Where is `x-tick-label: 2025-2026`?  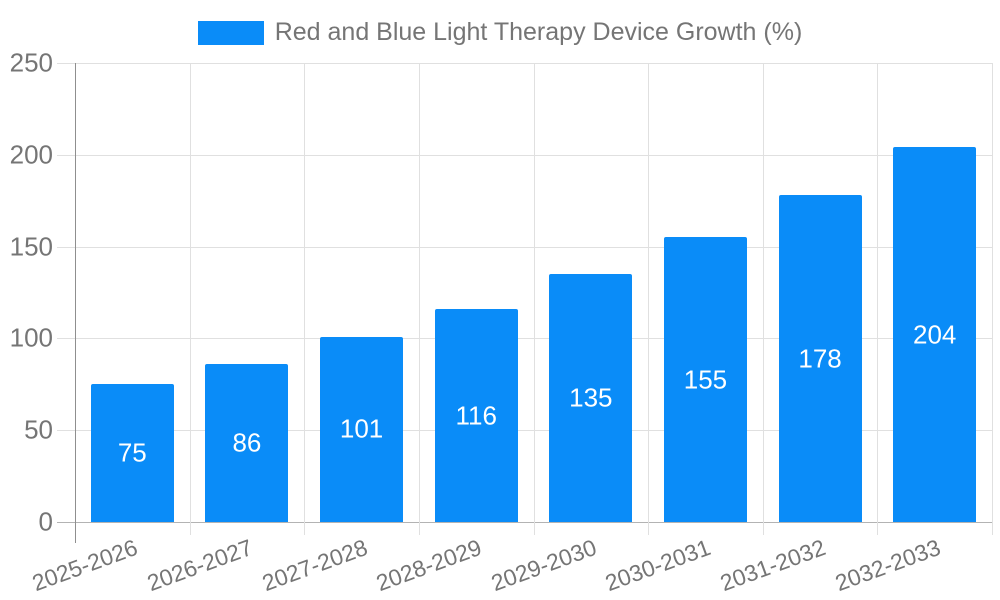 x-tick-label: 2025-2026 is located at coordinates (85, 565).